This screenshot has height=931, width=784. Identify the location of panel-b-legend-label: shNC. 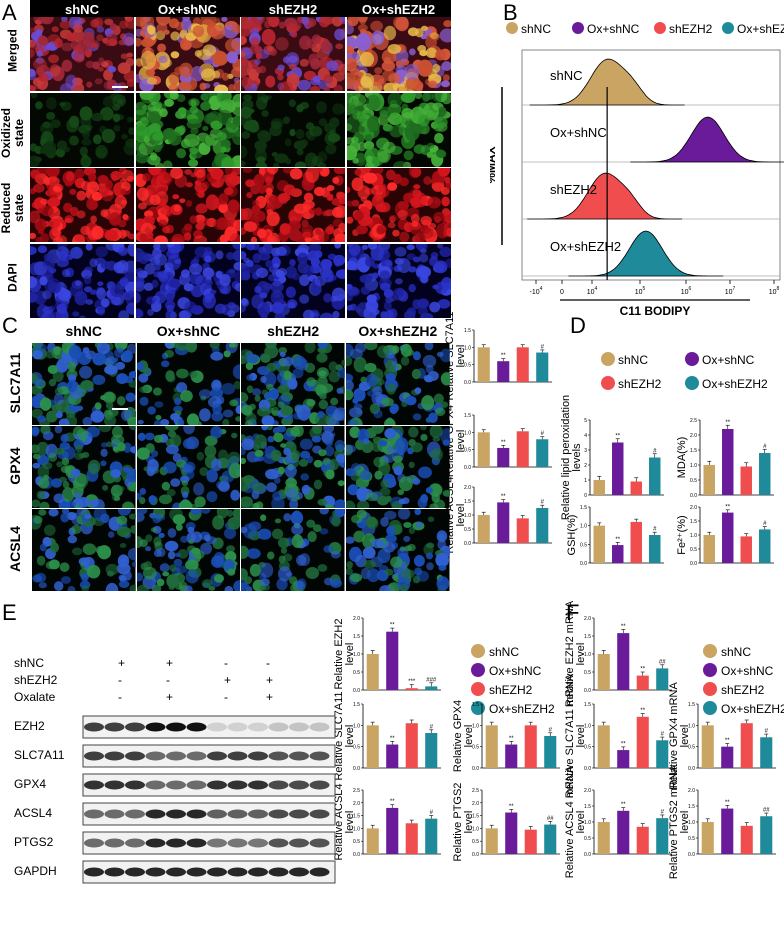
(536, 29).